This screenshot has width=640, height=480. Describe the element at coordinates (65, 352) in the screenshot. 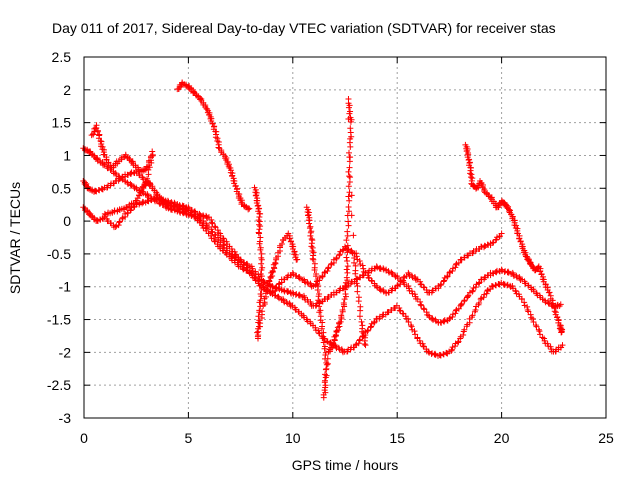

I see `y-tick-label: -2` at that location.